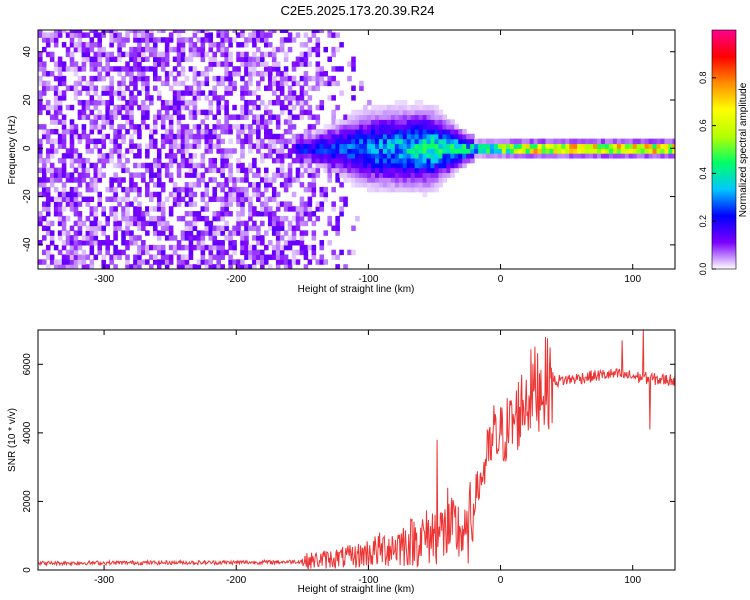 This screenshot has height=600, width=750. What do you see at coordinates (27, 570) in the screenshot?
I see `y-tick-label: 0` at bounding box center [27, 570].